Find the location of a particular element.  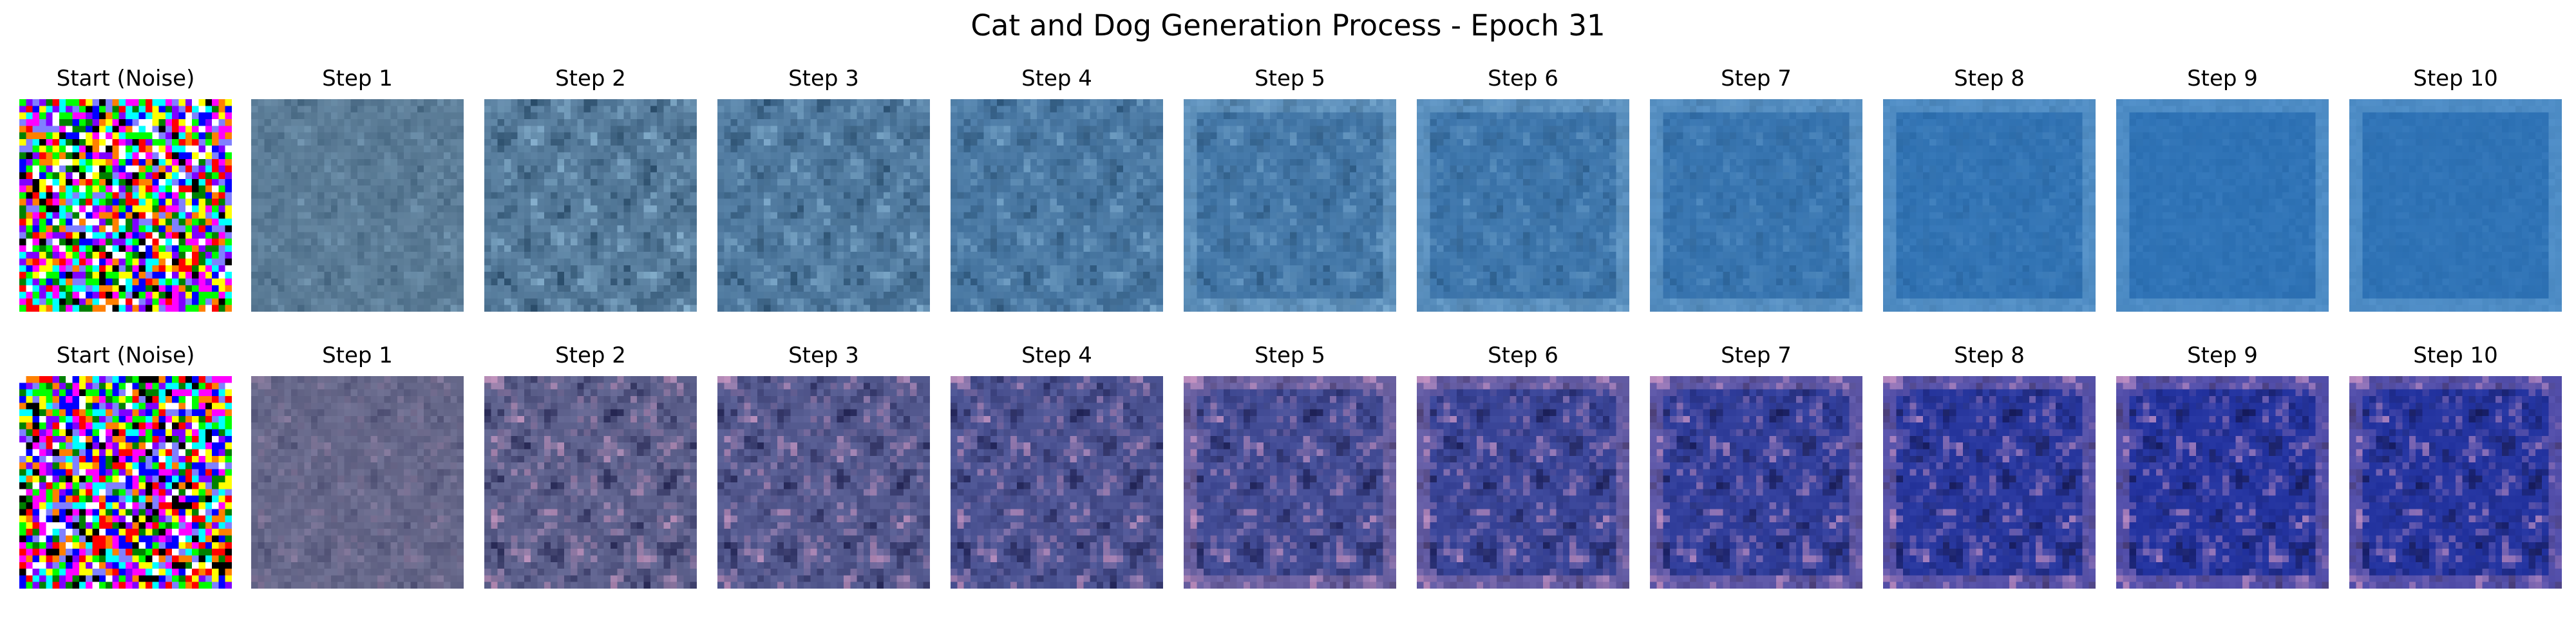

panel-dog-start: Start (Noise) is located at coordinates (125, 465).